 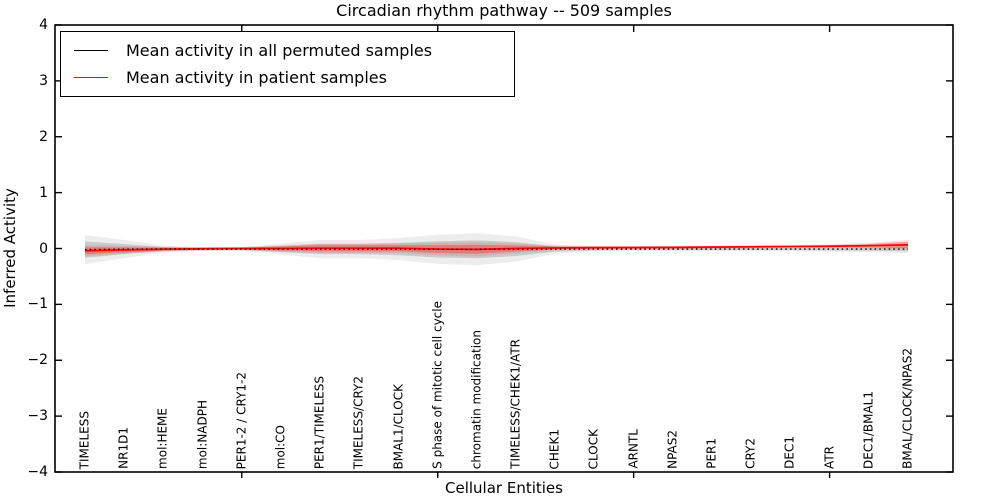 What do you see at coordinates (123, 448) in the screenshot?
I see `x-tick-label: NR1D1` at bounding box center [123, 448].